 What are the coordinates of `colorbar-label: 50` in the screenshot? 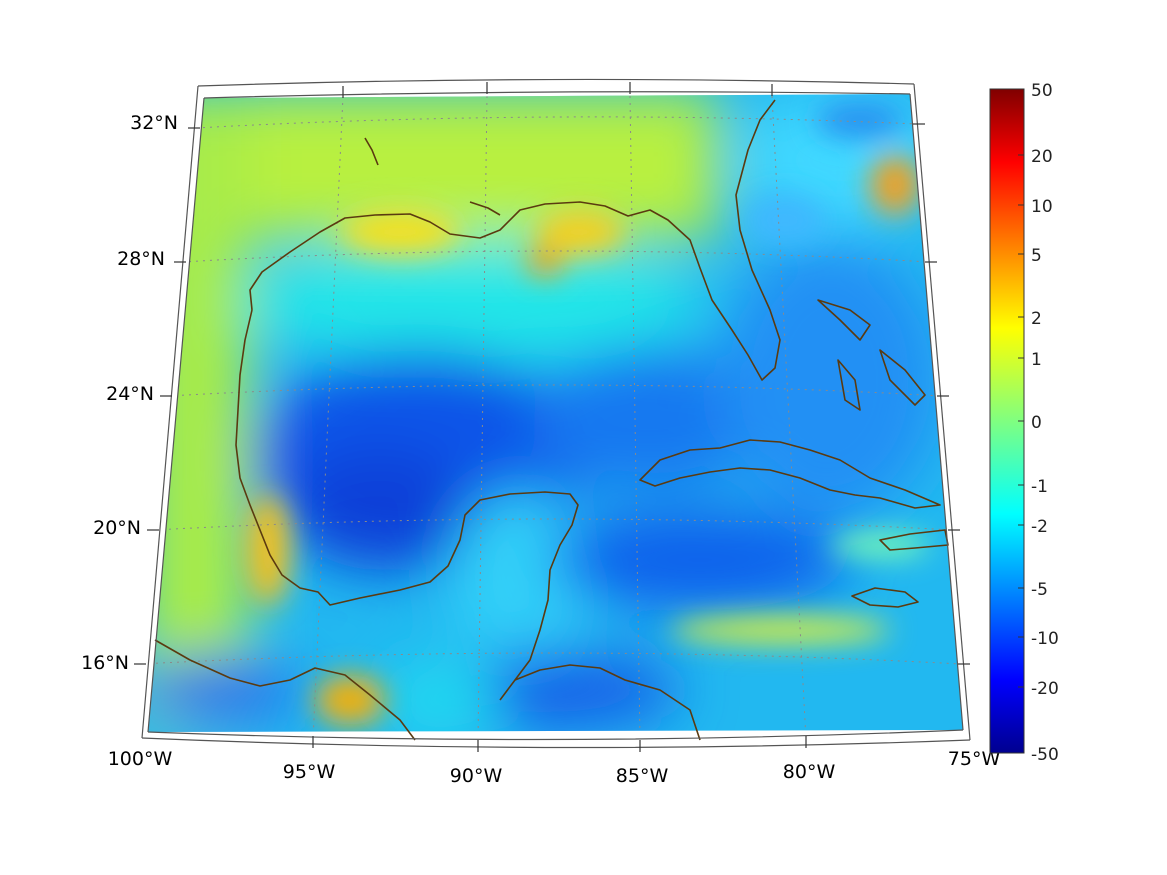 It's located at (1042, 91).